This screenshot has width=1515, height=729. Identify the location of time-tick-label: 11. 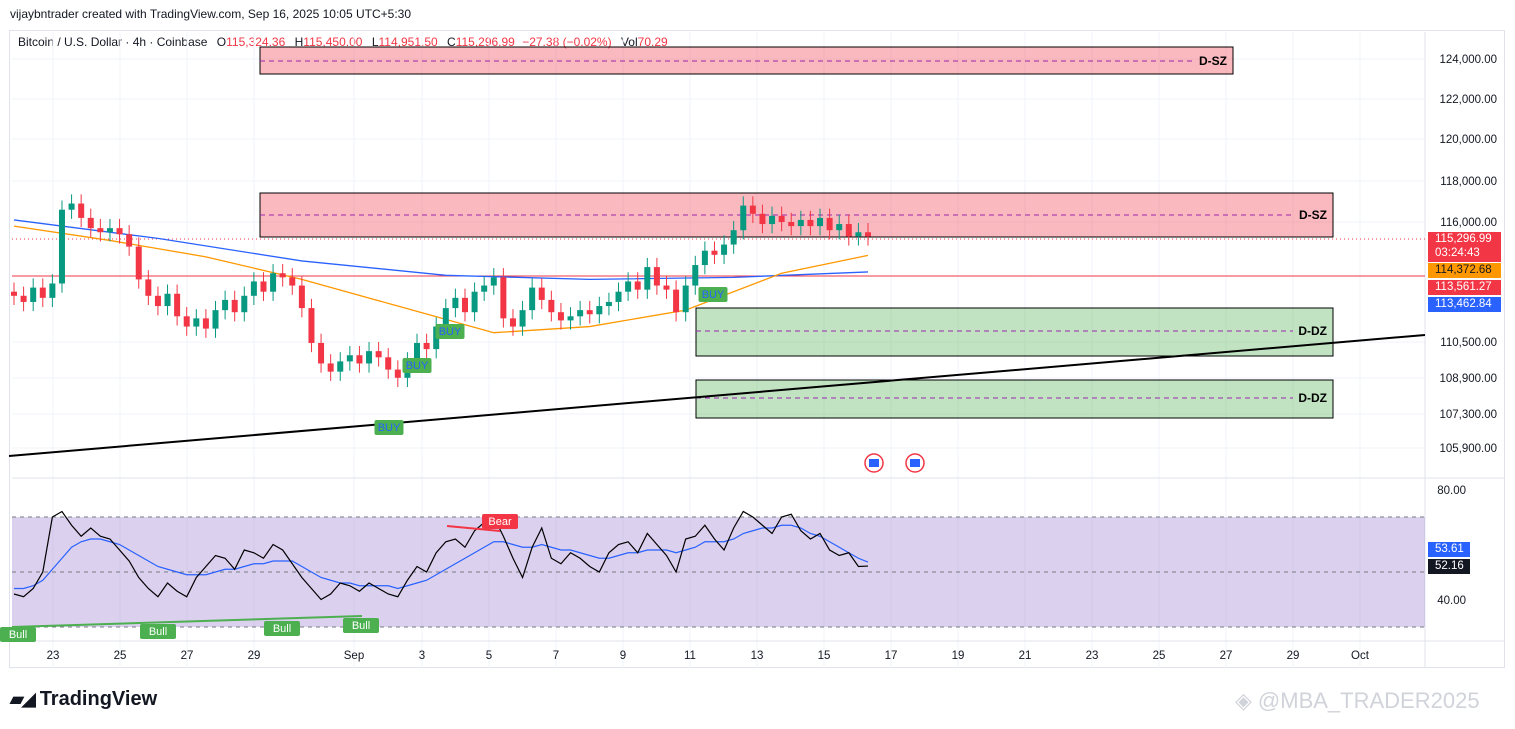
(690, 656).